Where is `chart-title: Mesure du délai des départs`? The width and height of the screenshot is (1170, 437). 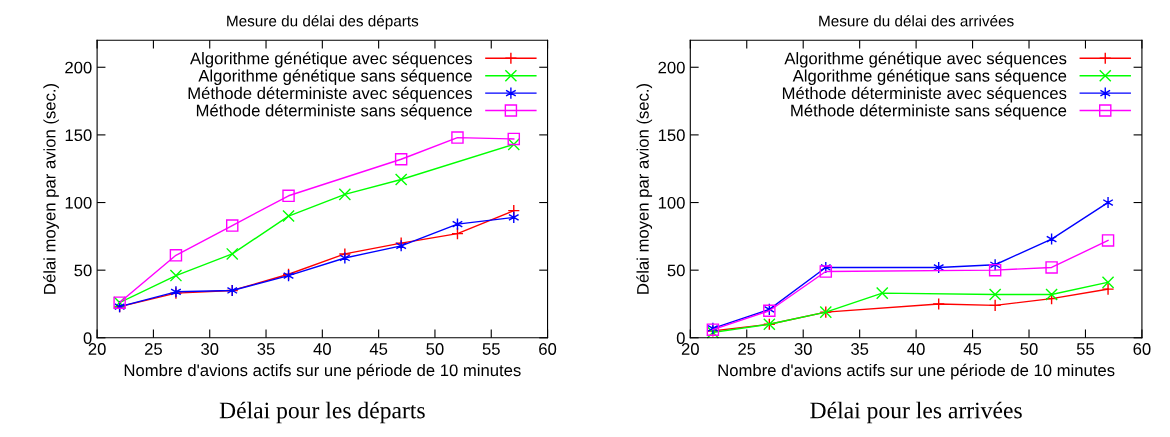 chart-title: Mesure du délai des départs is located at coordinates (323, 22).